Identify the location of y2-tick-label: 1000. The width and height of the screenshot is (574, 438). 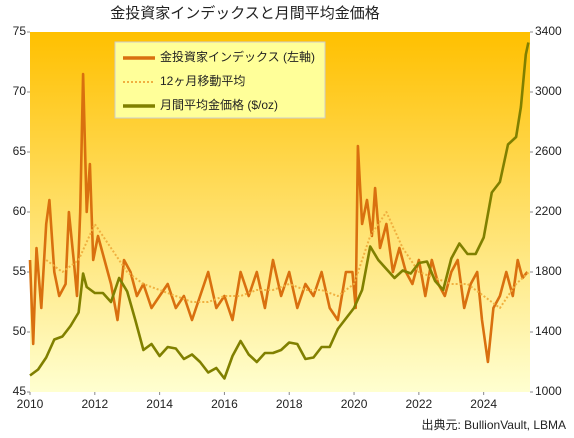
(548, 391).